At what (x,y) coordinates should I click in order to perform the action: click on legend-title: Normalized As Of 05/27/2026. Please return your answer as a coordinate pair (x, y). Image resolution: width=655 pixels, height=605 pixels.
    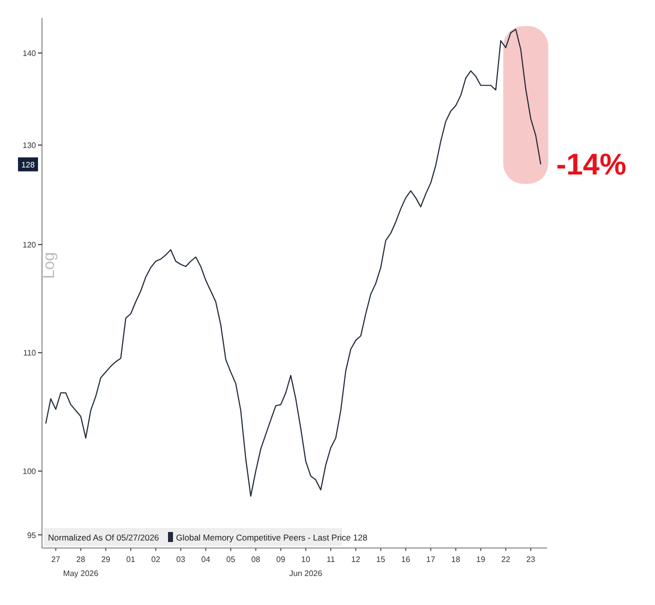
    Looking at the image, I should click on (104, 537).